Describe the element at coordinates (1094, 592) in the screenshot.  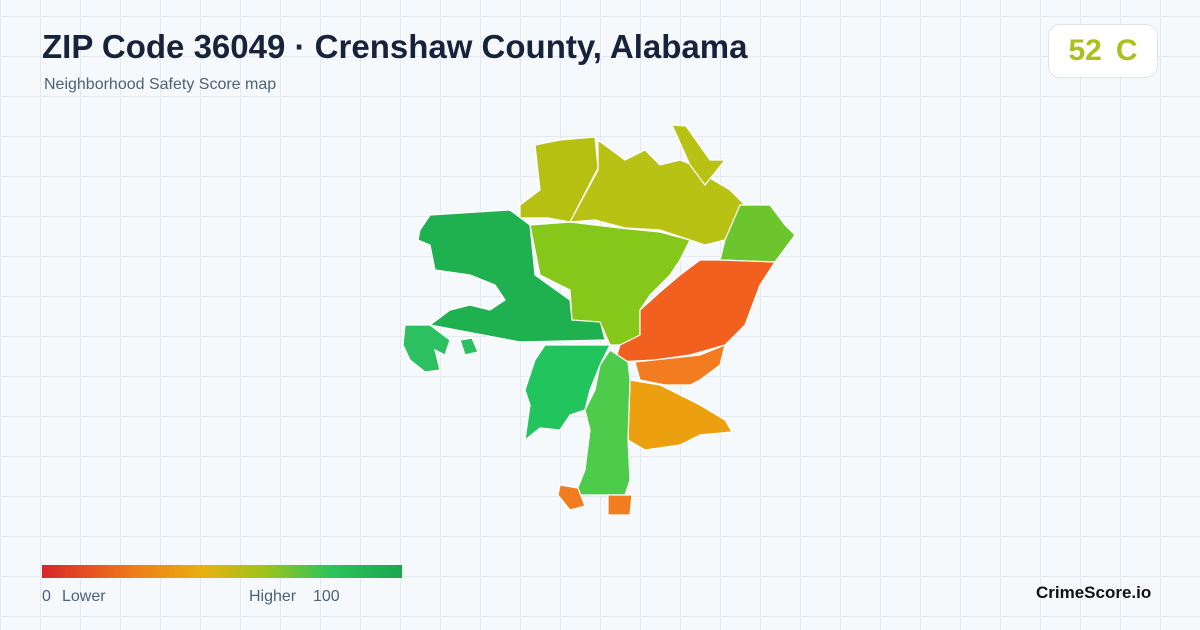
I see `brand: CrimeScore.io` at that location.